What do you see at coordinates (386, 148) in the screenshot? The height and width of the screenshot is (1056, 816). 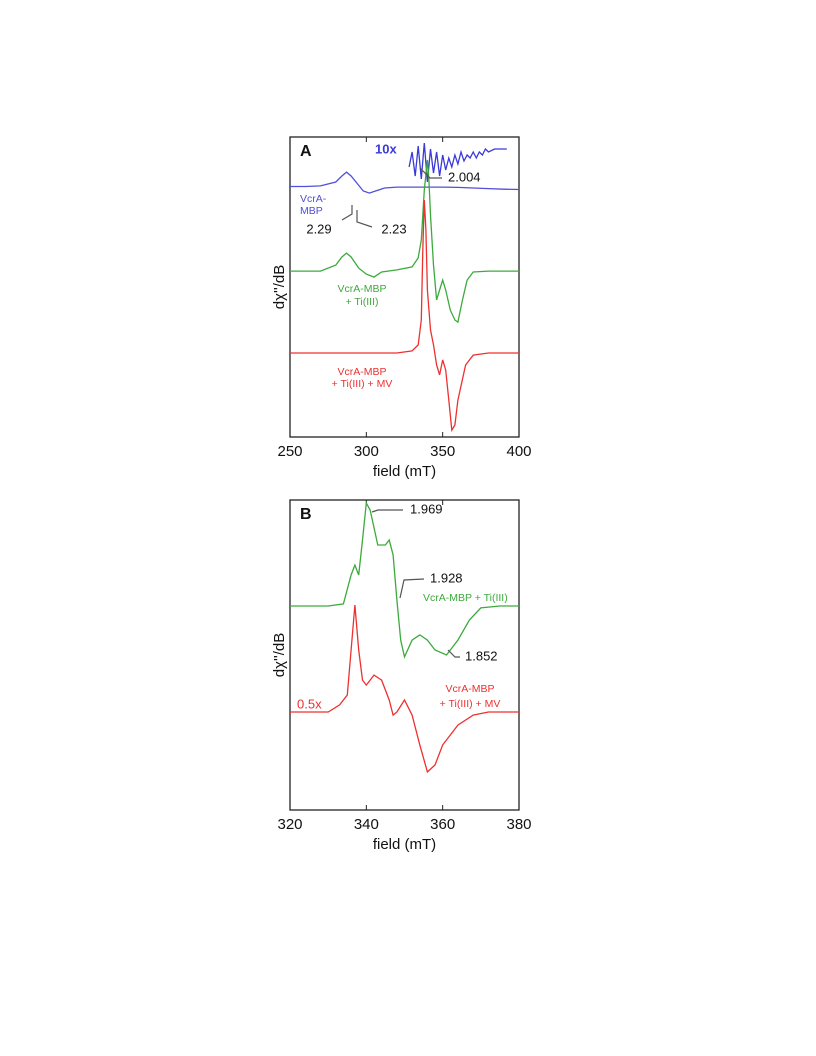 I see `series-label: 10x` at bounding box center [386, 148].